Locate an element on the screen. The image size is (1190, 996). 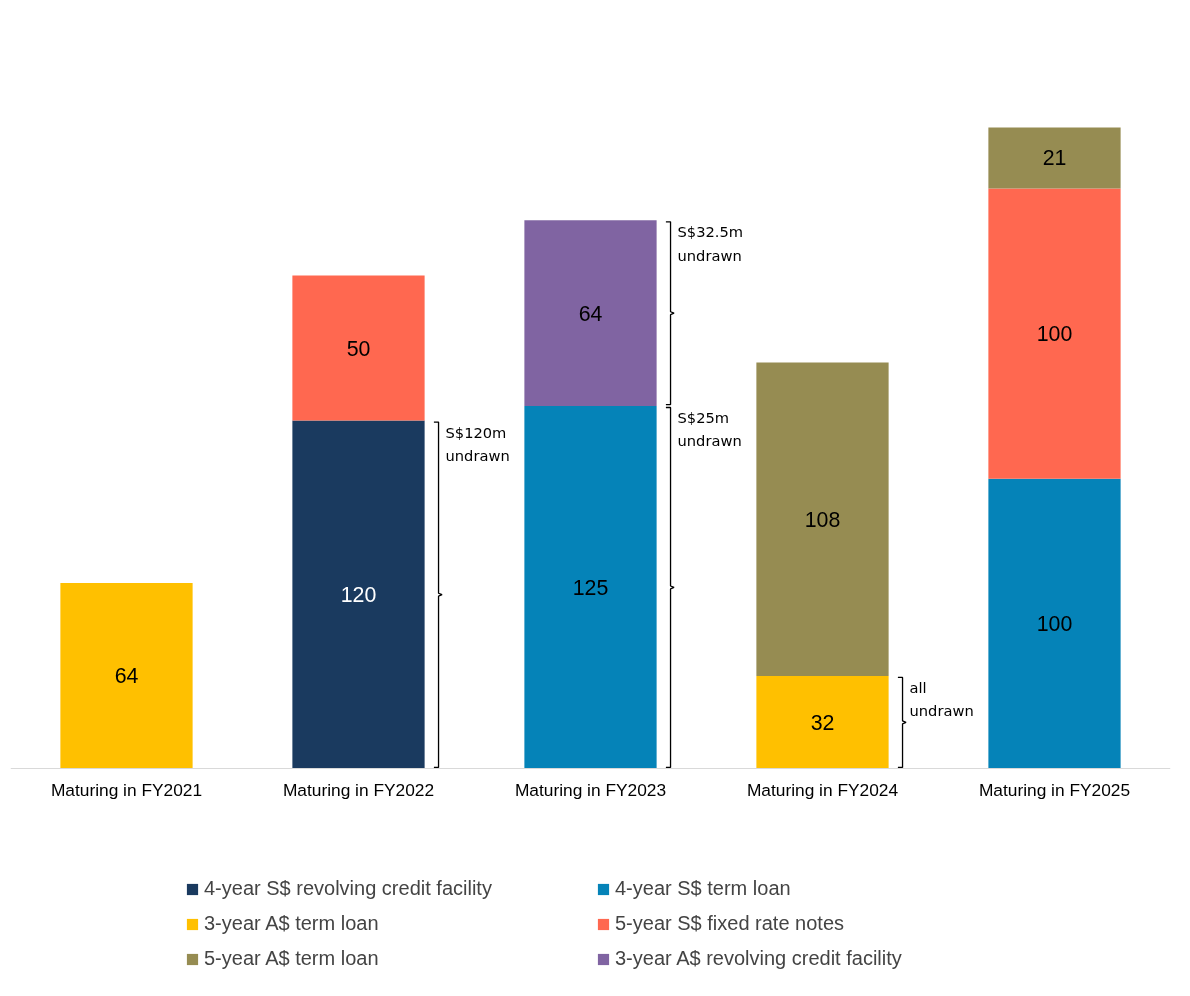
data-label: 50 is located at coordinates (358, 348).